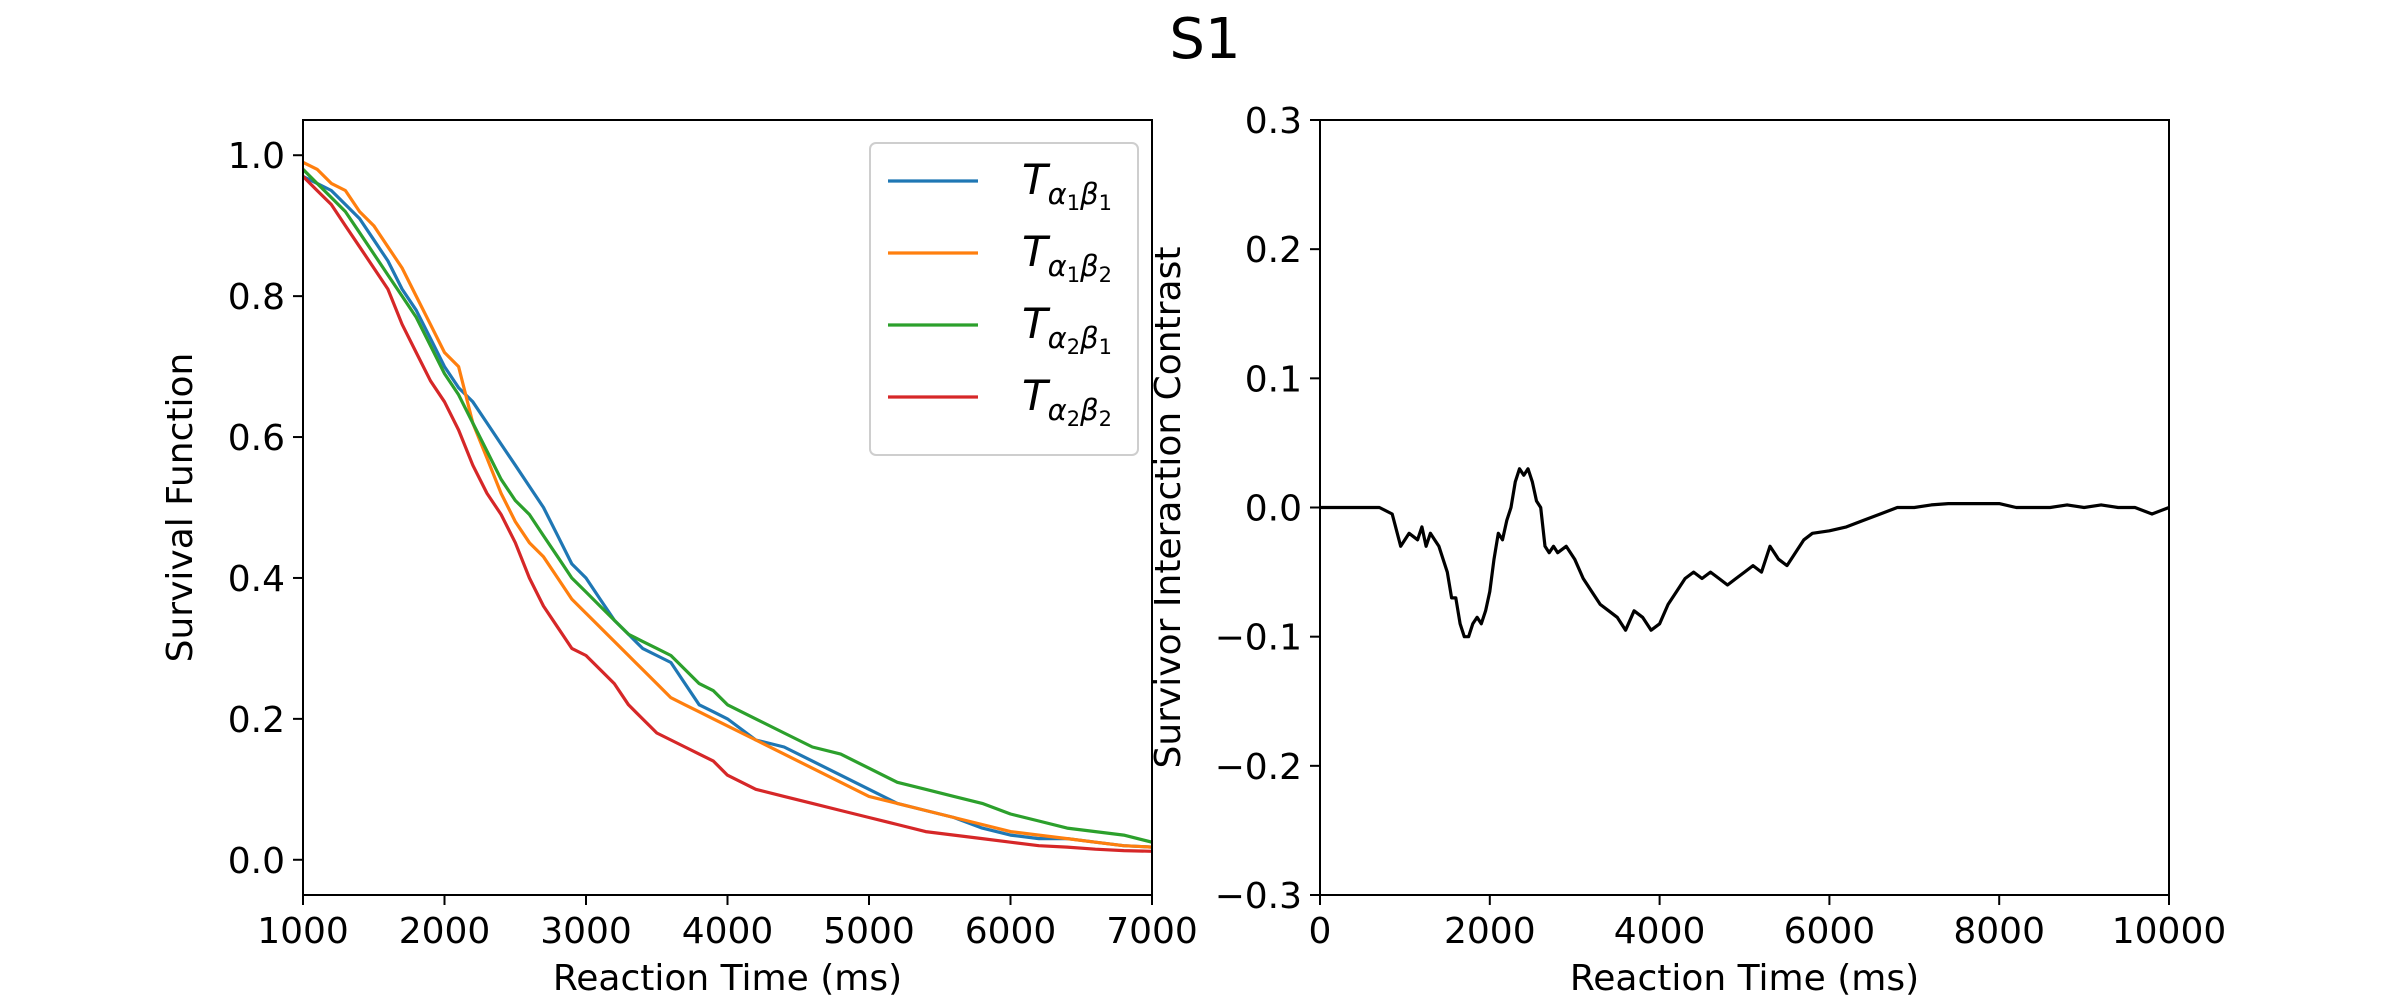  Describe the element at coordinates (1320, 931) in the screenshot. I see `x-tick-label: 0` at that location.